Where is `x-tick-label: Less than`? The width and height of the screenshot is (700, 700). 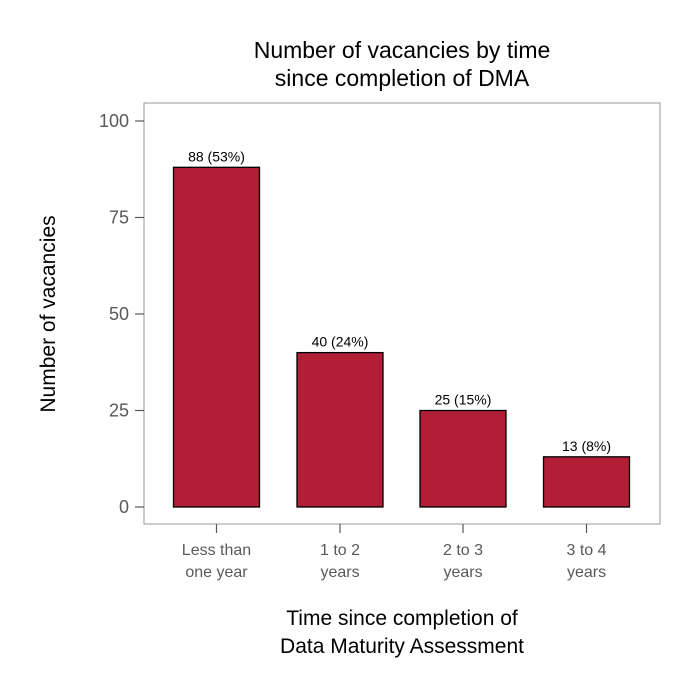
x-tick-label: Less than is located at coordinates (216, 550).